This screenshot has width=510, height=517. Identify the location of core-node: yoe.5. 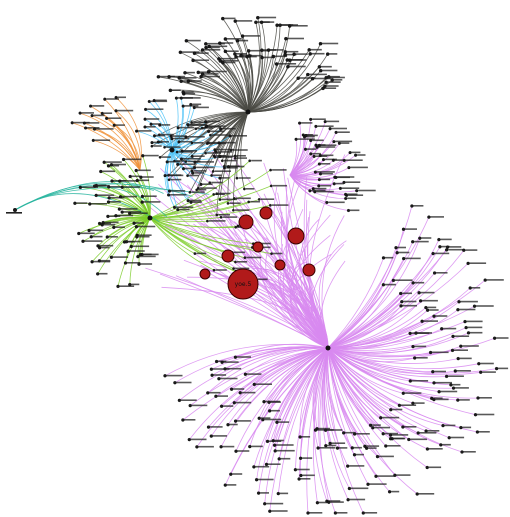
(243, 284).